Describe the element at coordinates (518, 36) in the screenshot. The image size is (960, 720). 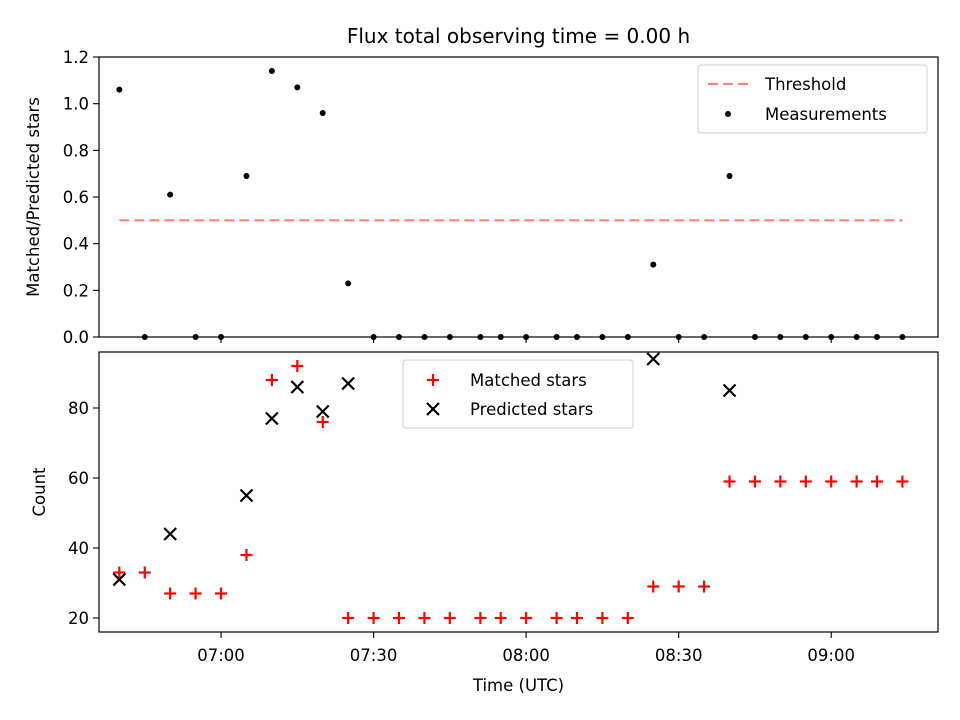
I see `chart-title: Flux total observing time = 0.00 h` at that location.